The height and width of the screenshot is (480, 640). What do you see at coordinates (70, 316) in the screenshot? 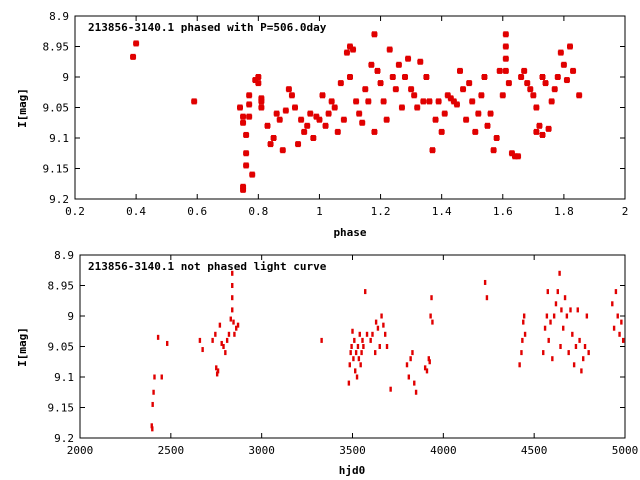
I see `y-tick-label: 9` at bounding box center [70, 316].